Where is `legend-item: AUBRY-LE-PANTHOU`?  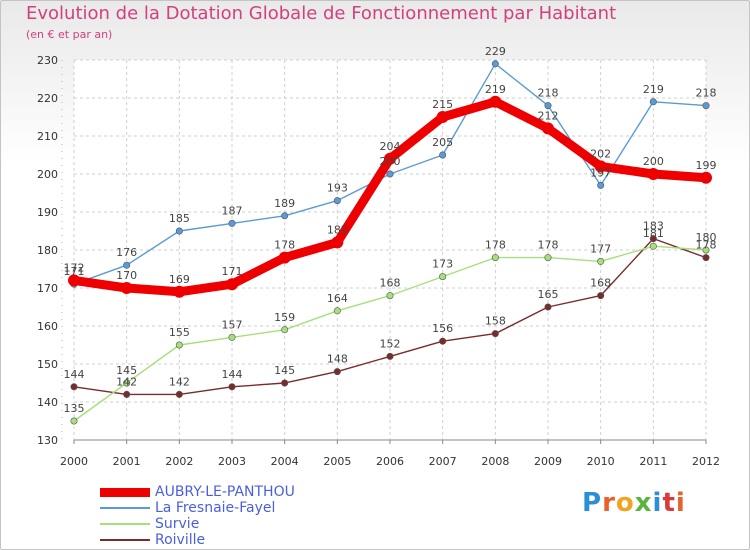 legend-item: AUBRY-LE-PANTHOU is located at coordinates (197, 492).